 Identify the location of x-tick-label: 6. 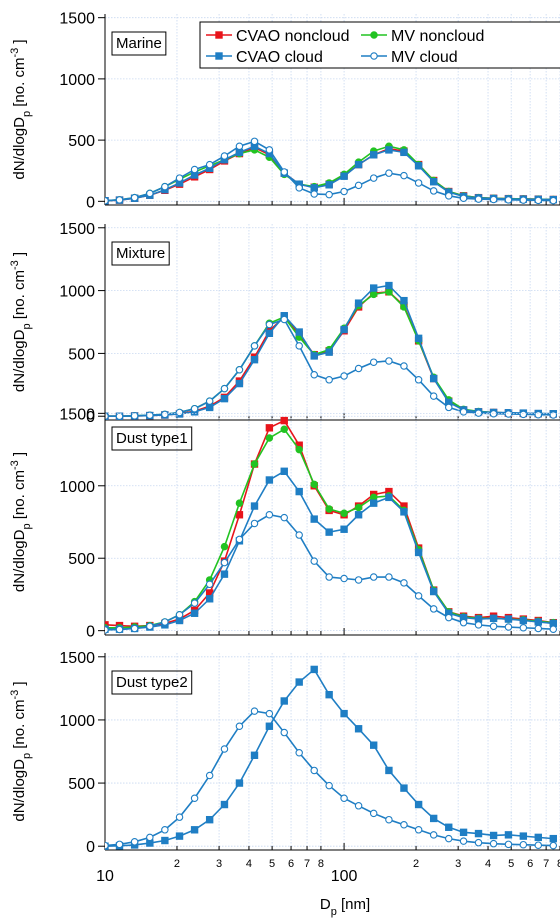
(291, 864).